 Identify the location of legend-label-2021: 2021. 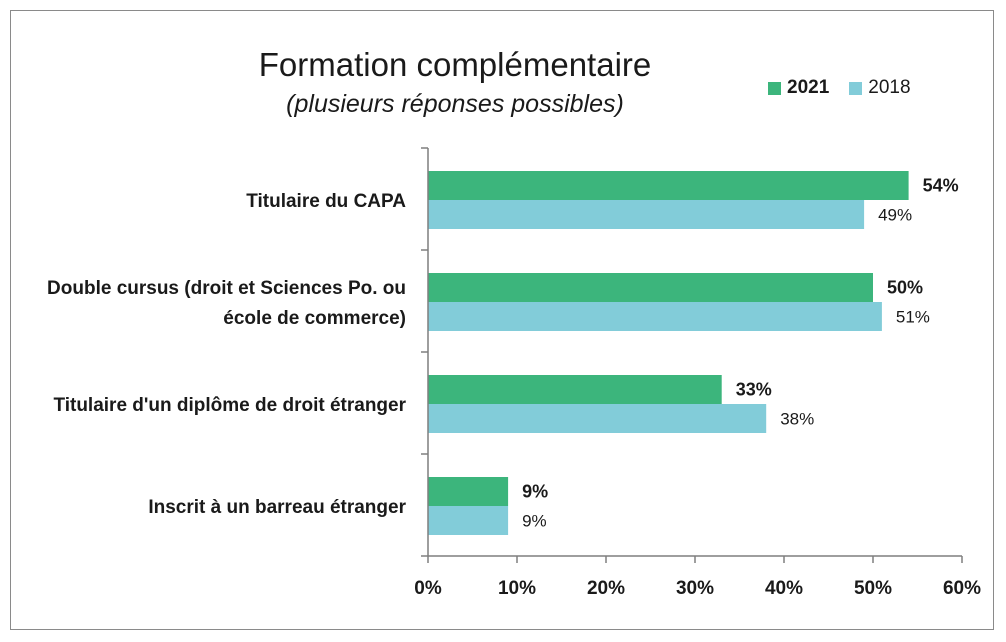
(808, 87).